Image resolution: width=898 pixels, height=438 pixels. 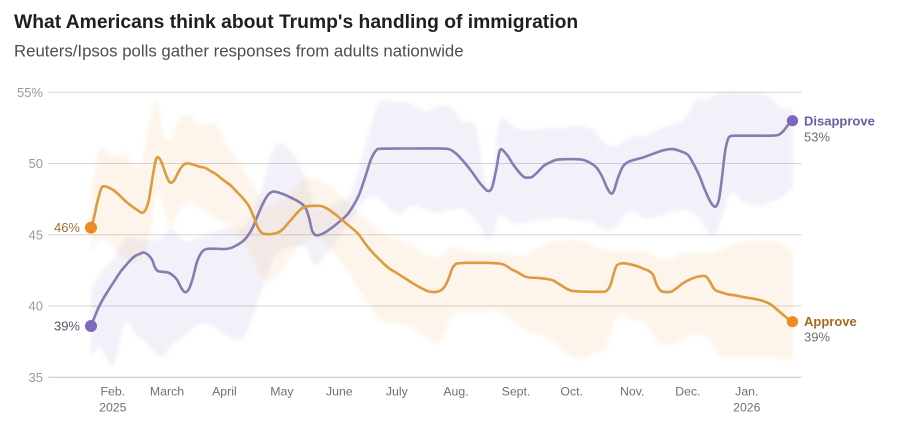 I want to click on svg-text: 2025, so click(x=113, y=408).